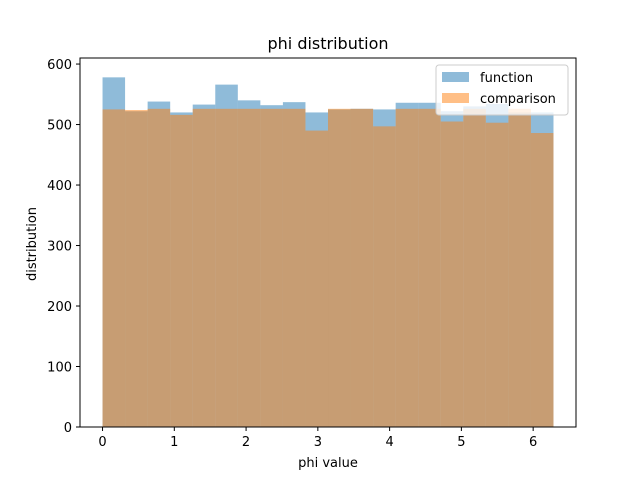 Image resolution: width=640 pixels, height=480 pixels. What do you see at coordinates (59, 307) in the screenshot?
I see `y-tick-label-200: 200` at bounding box center [59, 307].